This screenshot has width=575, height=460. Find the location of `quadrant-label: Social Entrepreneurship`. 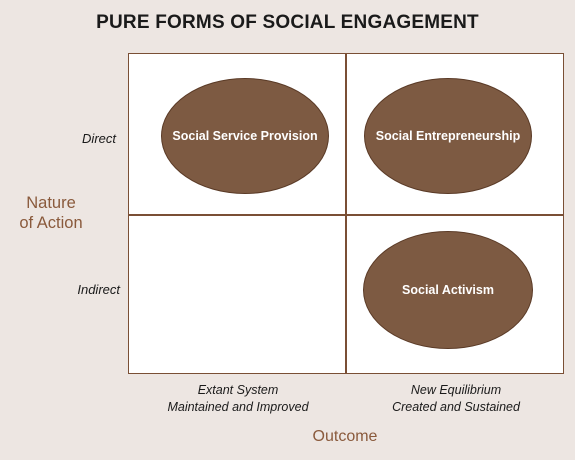

quadrant-label: Social Entrepreneurship is located at coordinates (448, 136).